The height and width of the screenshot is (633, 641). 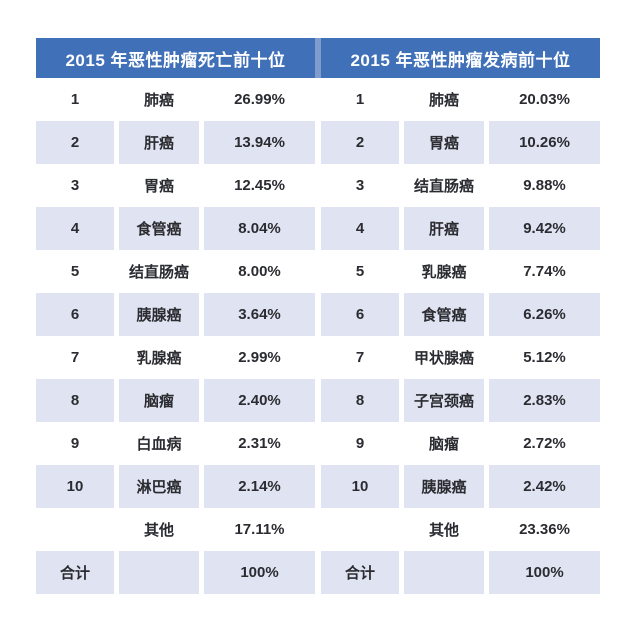 What do you see at coordinates (75, 99) in the screenshot?
I see `mortality-rank-cell: 1` at bounding box center [75, 99].